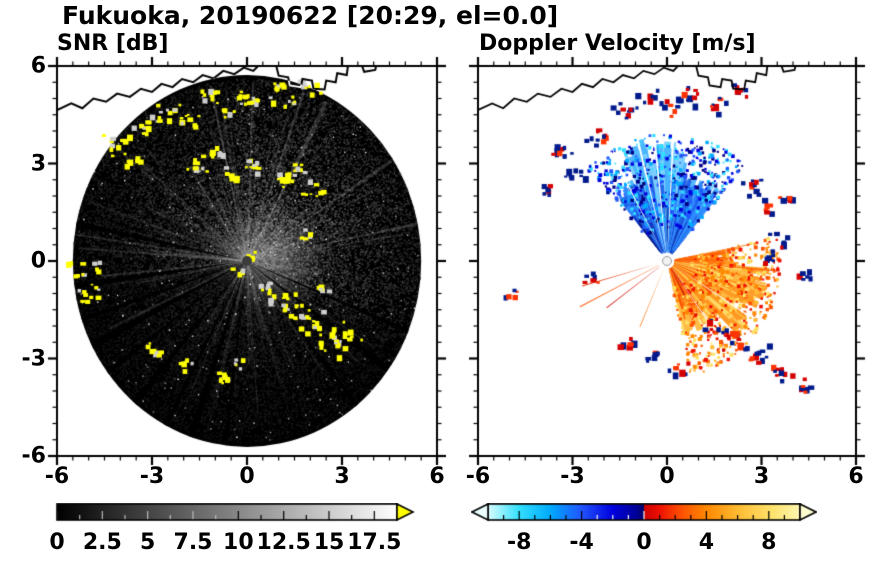  What do you see at coordinates (374, 542) in the screenshot?
I see `snr-colorbar-tick-label: 17.5` at bounding box center [374, 542].